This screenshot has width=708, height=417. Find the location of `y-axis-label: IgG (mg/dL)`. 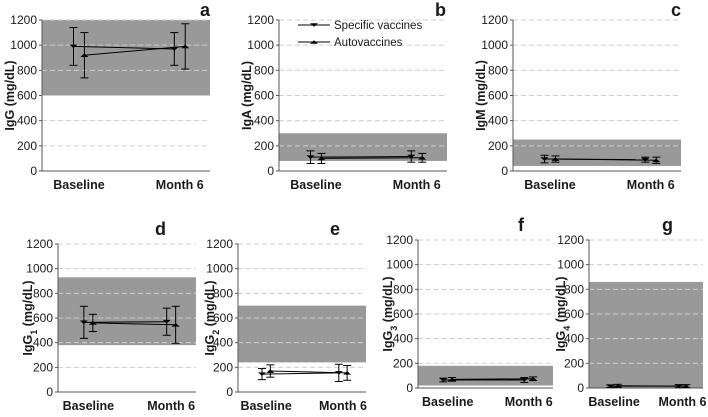

y-axis-label: IgG (mg/dL) is located at coordinates (10, 95).